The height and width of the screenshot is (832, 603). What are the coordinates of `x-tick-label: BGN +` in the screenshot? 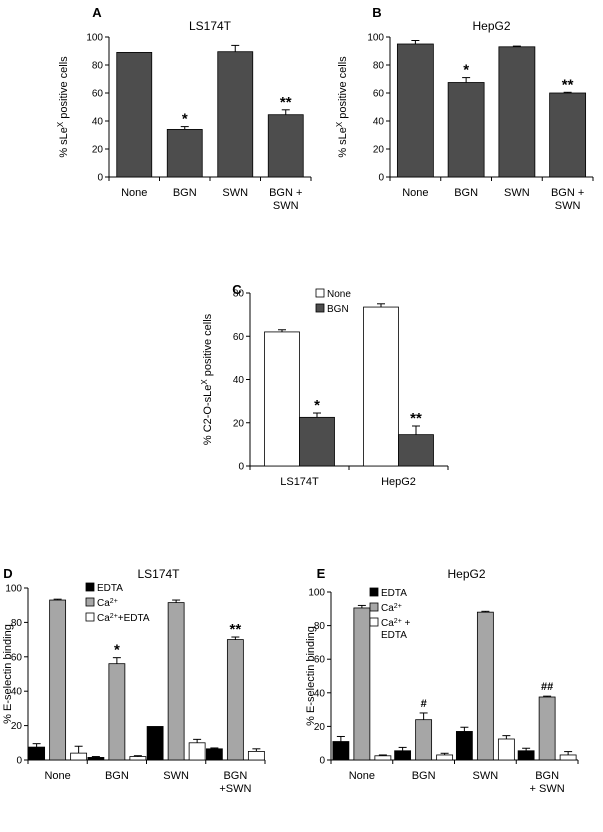 It's located at (285, 193).